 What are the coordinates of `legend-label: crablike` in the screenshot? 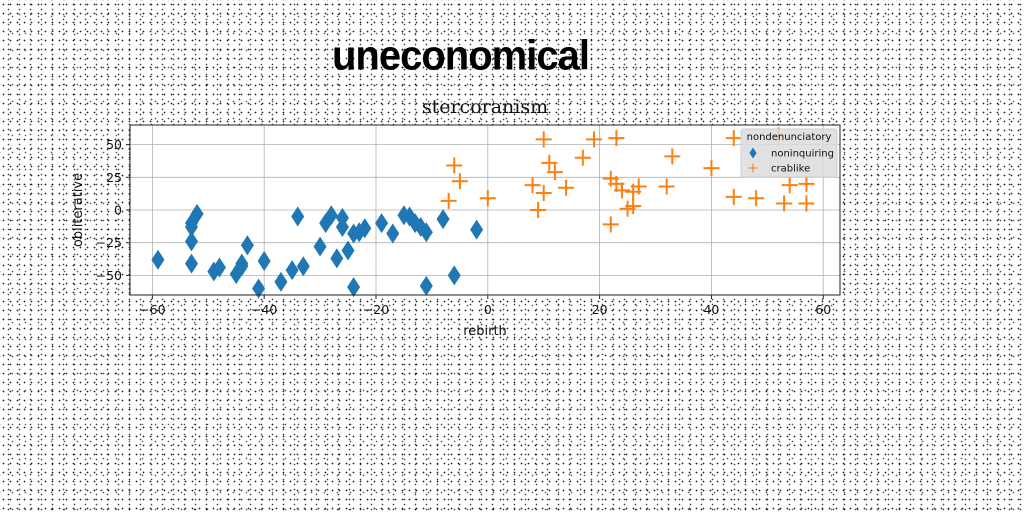 It's located at (790, 169).